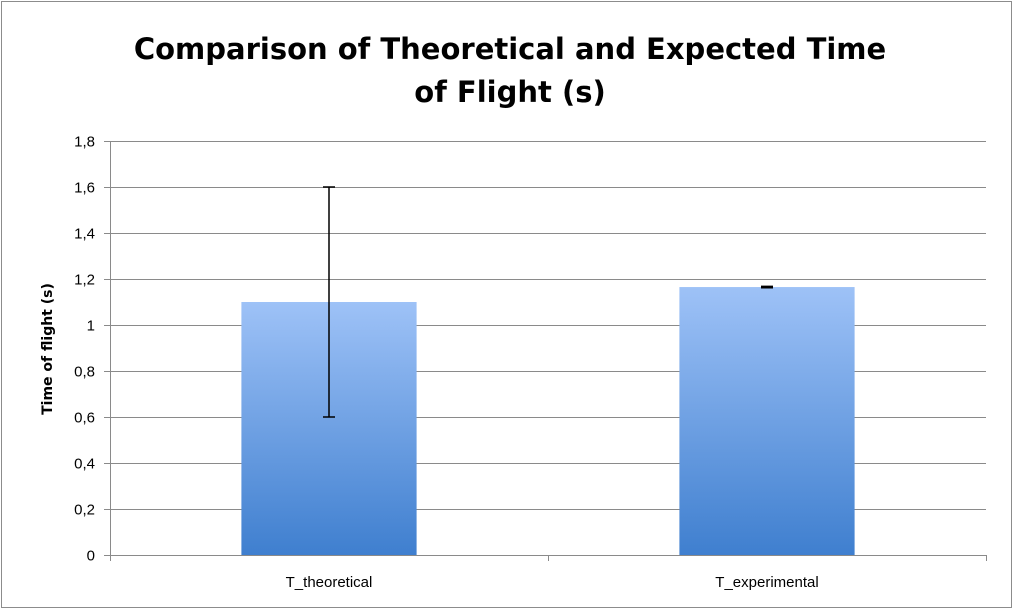 This screenshot has height=609, width=1013. What do you see at coordinates (84, 234) in the screenshot?
I see `y-tick-label: 1,4` at bounding box center [84, 234].